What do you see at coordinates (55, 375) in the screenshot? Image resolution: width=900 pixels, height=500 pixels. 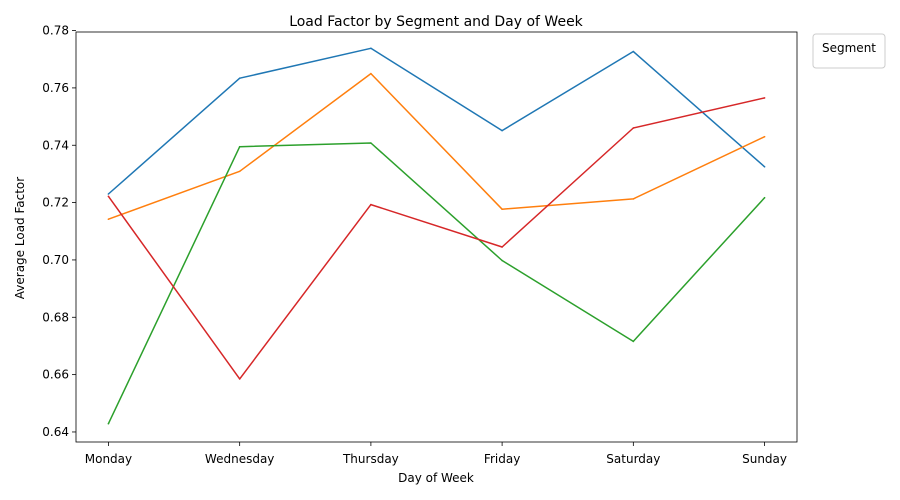 I see `y-tick-label-2: 0.66` at bounding box center [55, 375].